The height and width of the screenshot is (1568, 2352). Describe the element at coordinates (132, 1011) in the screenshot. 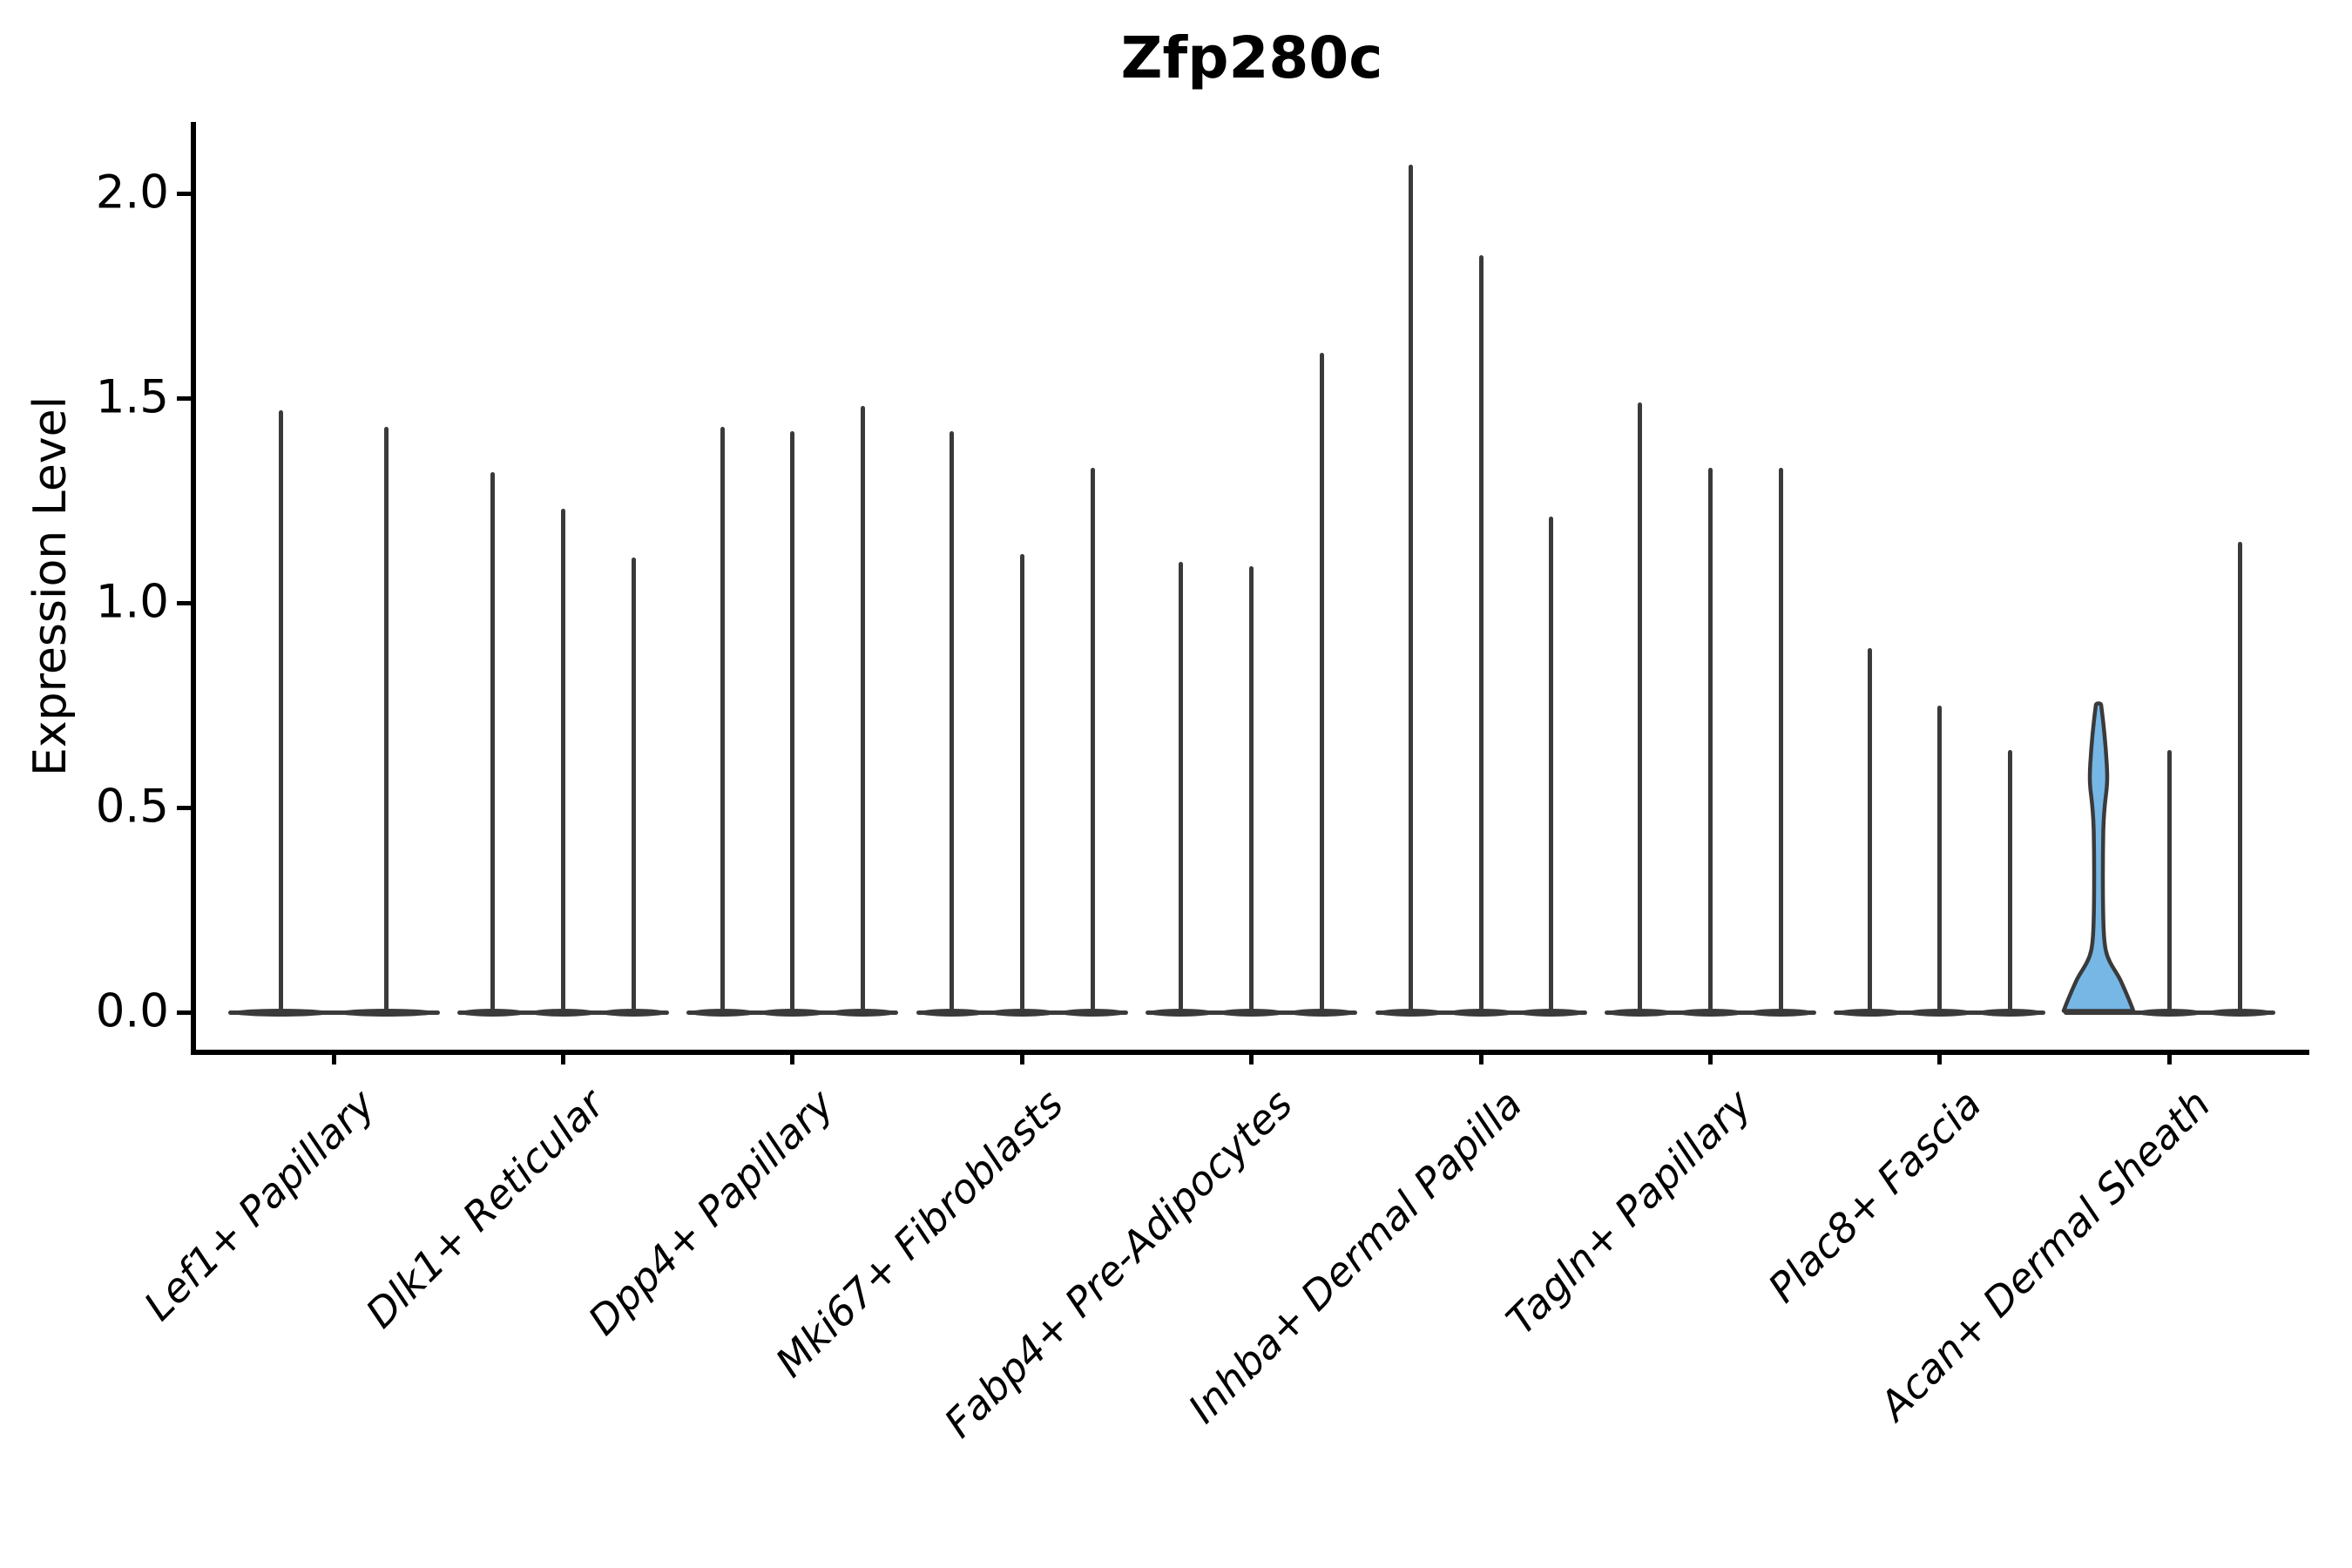

I see `y-tick-label: 0.0` at that location.